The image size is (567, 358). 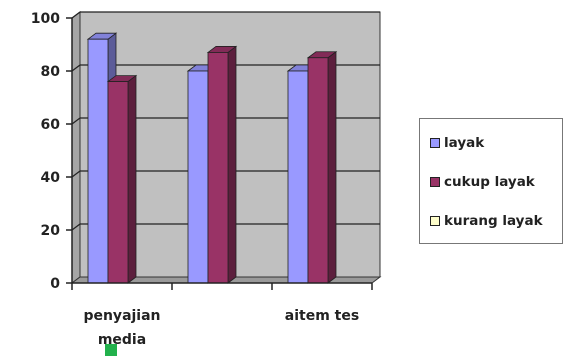 I want to click on y-tick-label: 100, so click(x=45, y=19).